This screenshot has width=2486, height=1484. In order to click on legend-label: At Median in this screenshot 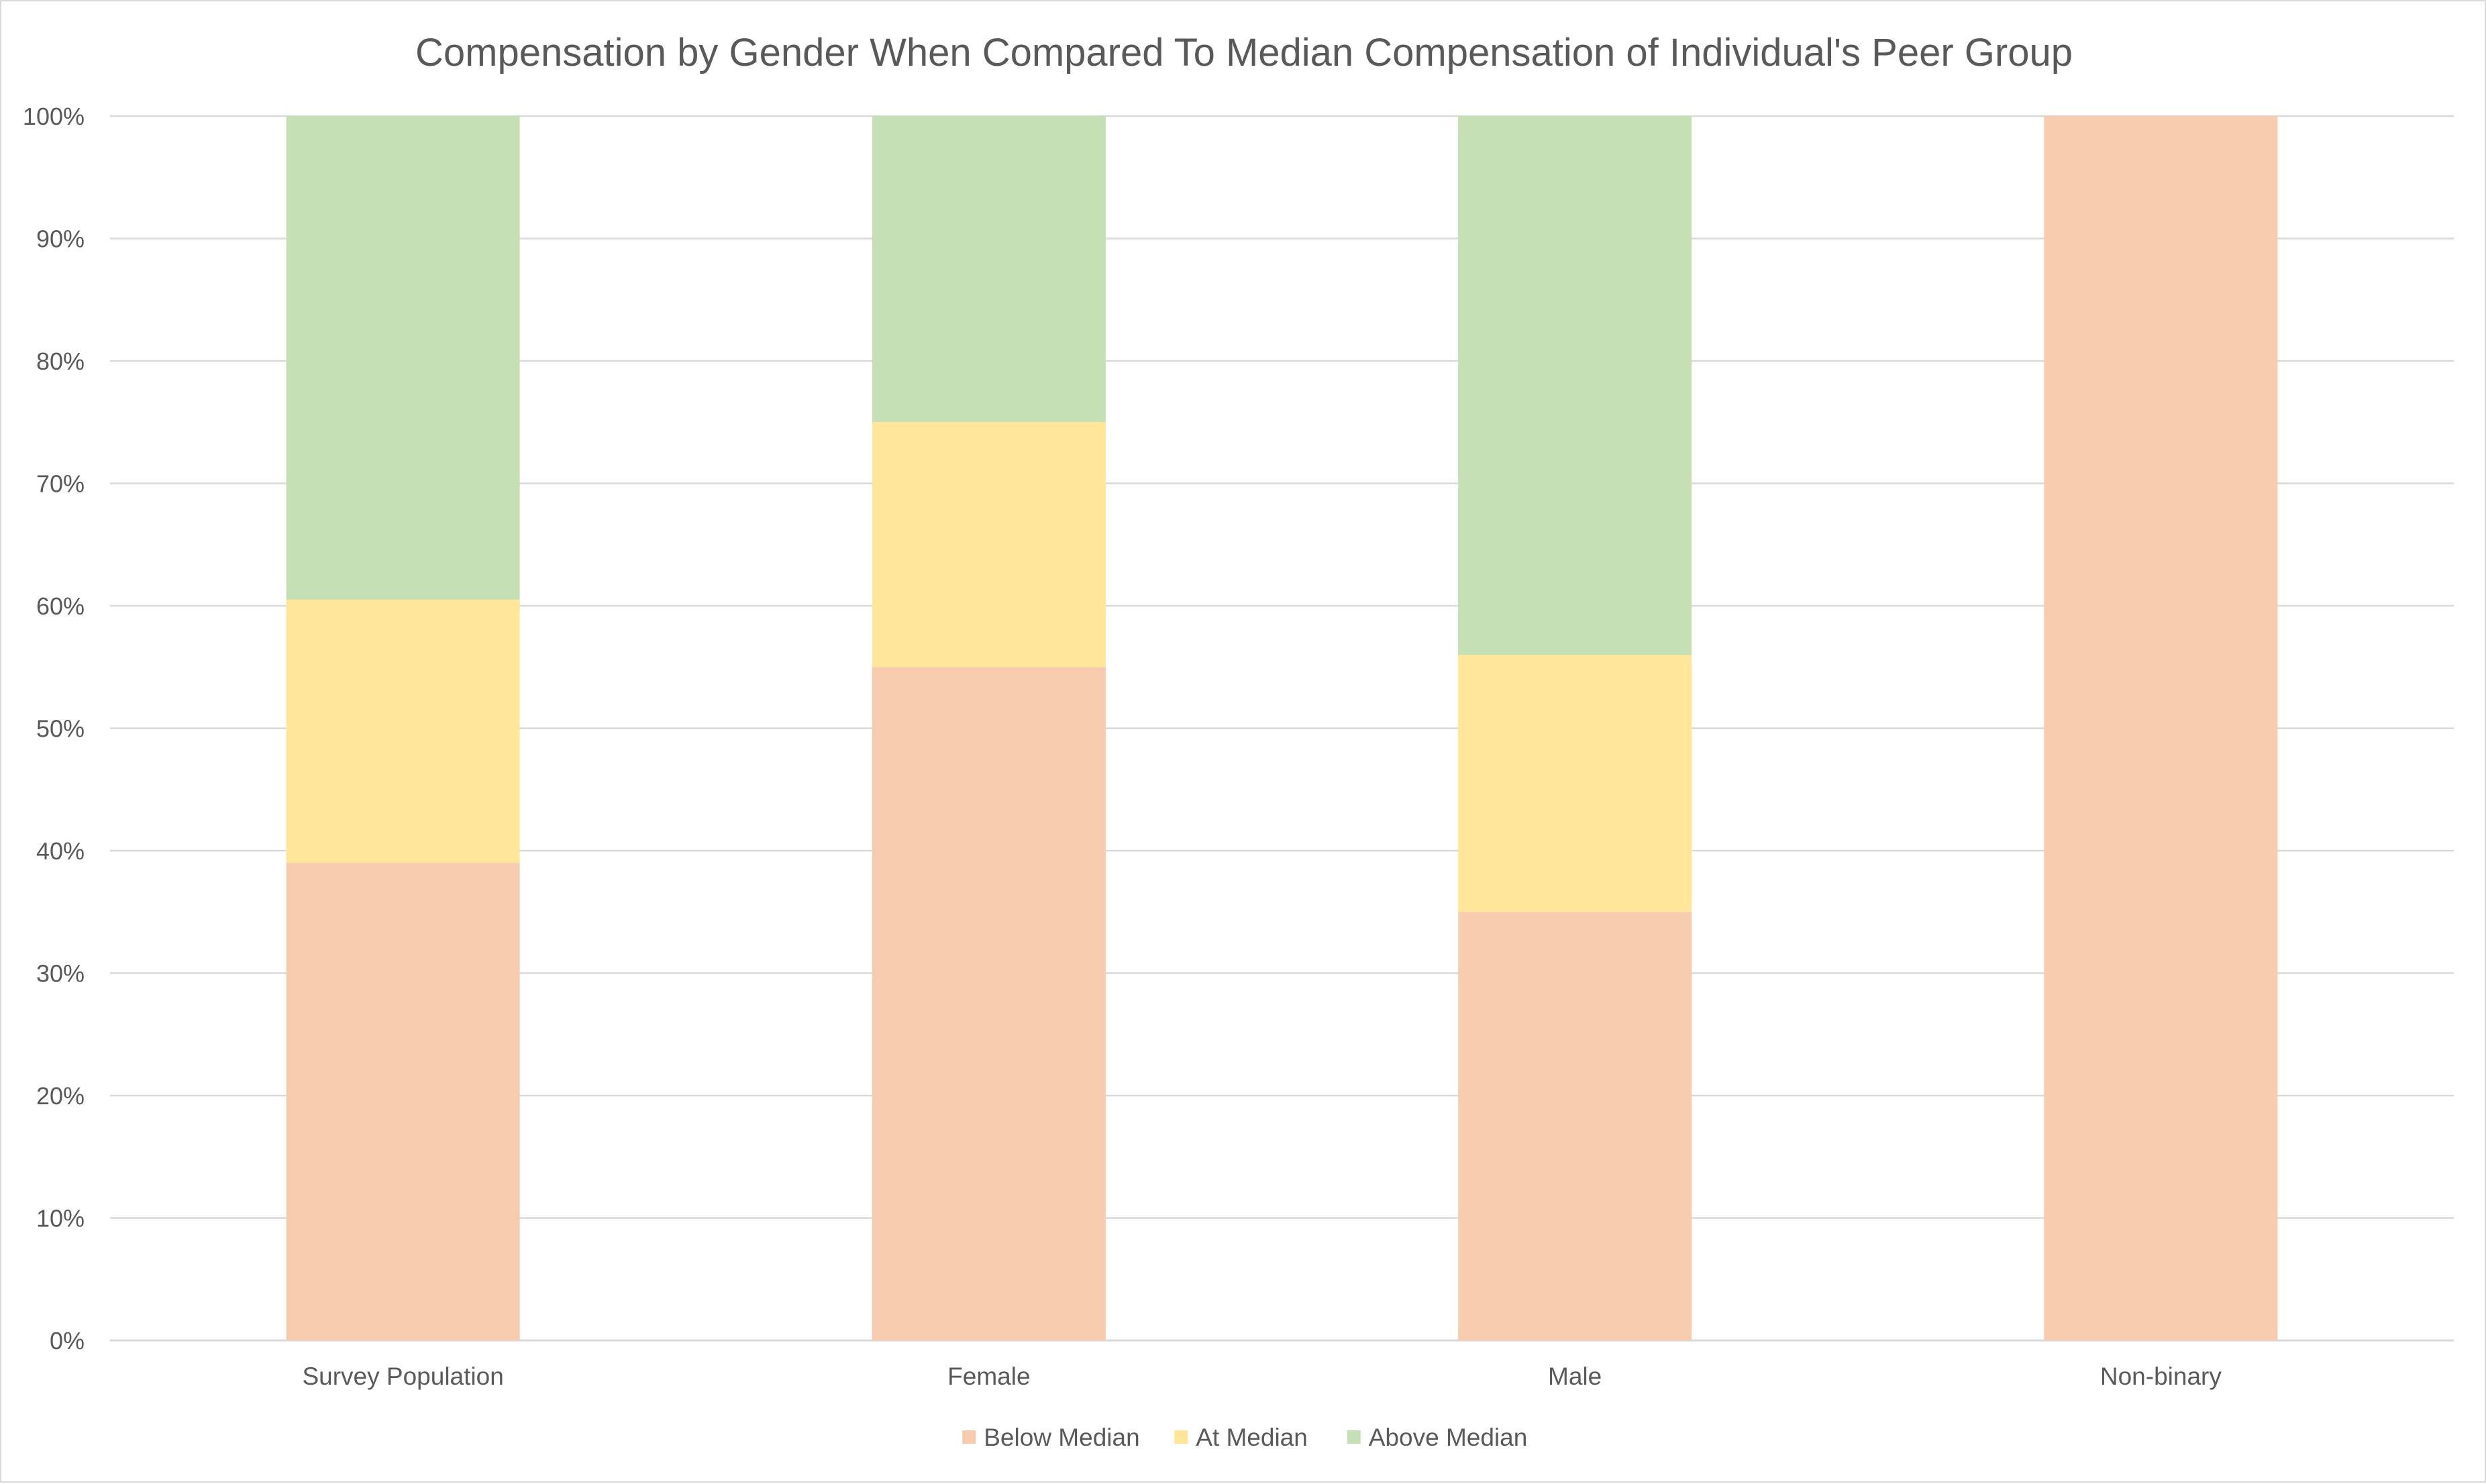, I will do `click(1252, 1437)`.